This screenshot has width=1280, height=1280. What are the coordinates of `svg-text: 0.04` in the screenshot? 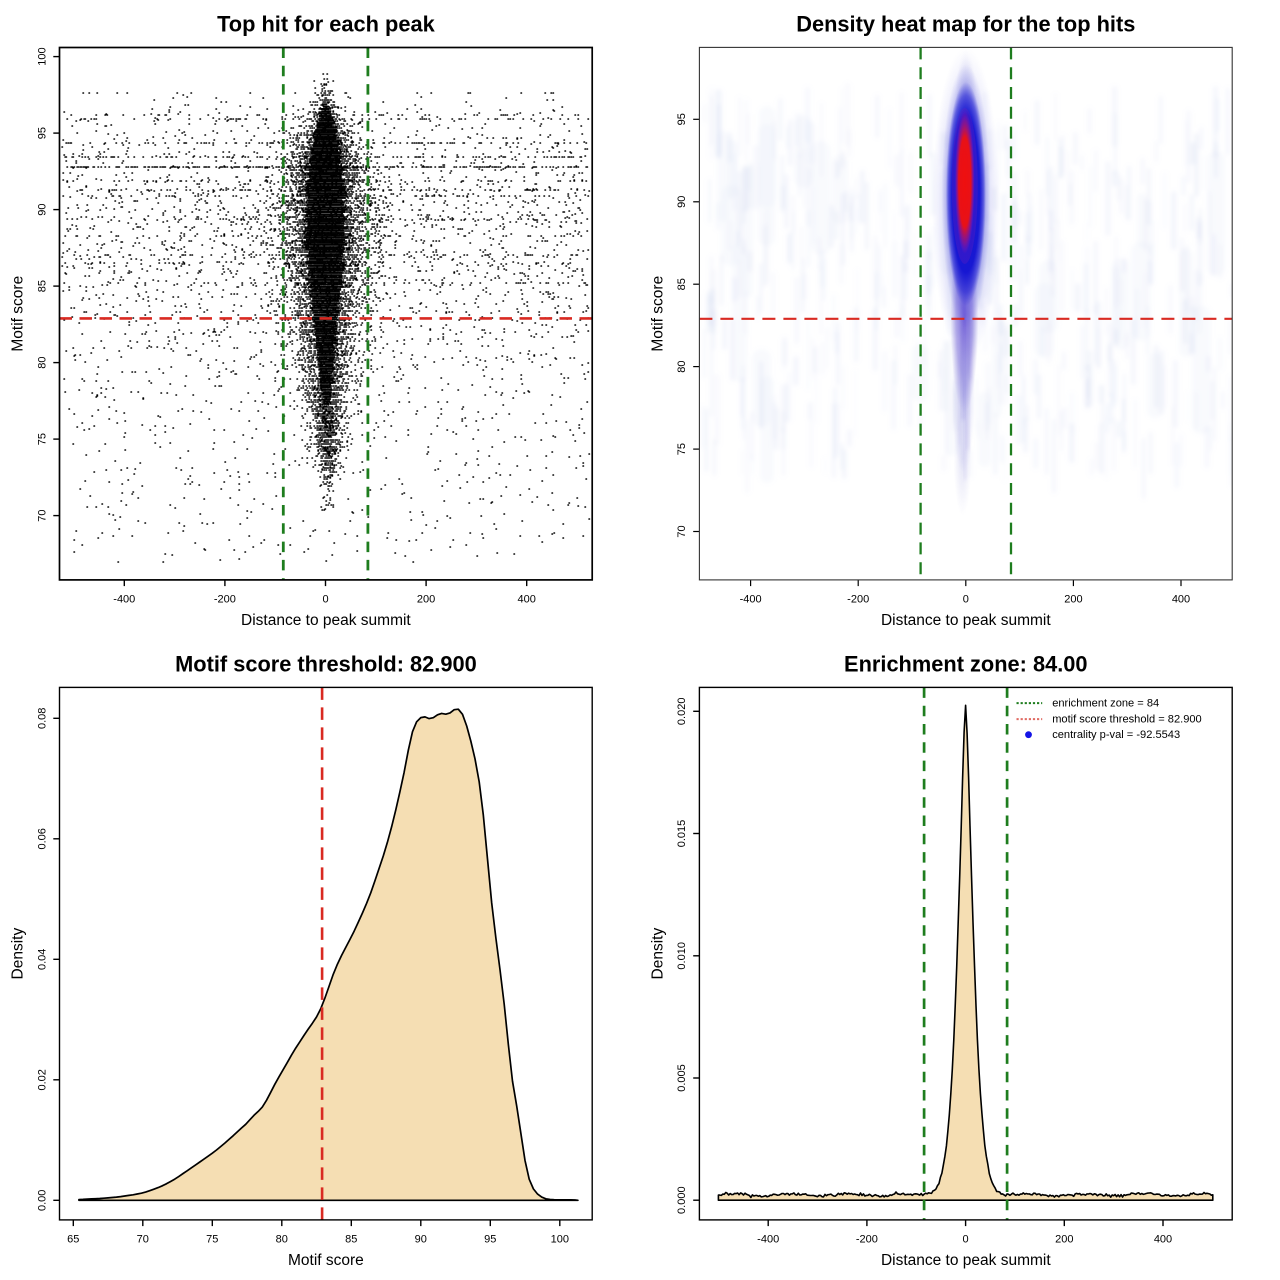 It's located at (42, 959).